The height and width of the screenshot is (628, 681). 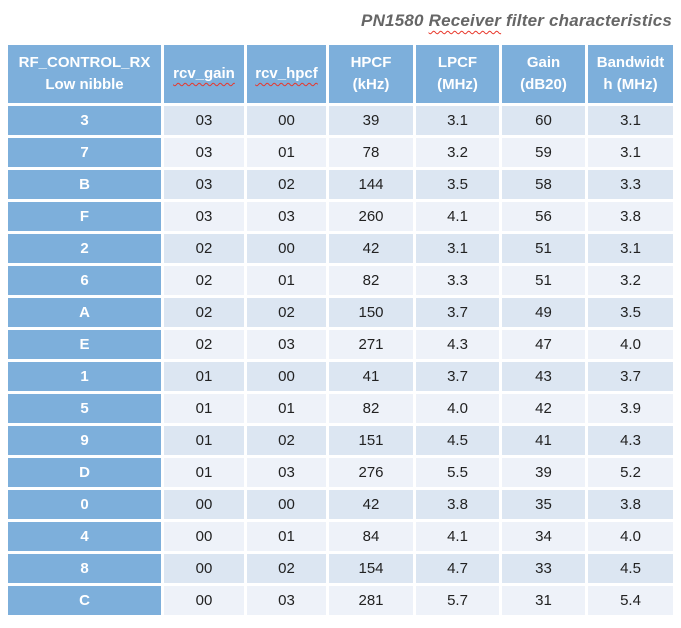 What do you see at coordinates (371, 184) in the screenshot?
I see `data-cell-hpcf-khz: 144` at bounding box center [371, 184].